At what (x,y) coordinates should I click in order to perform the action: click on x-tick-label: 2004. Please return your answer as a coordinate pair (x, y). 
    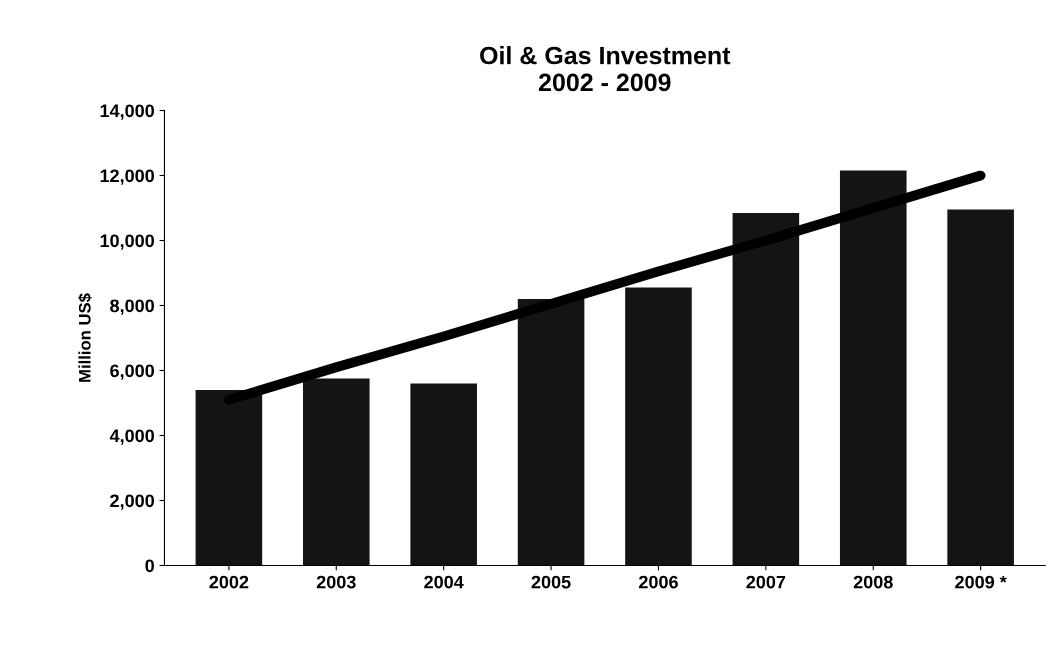
    Looking at the image, I should click on (444, 582).